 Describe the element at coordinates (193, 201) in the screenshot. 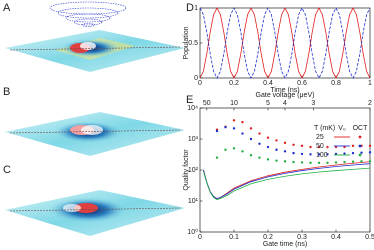

I see `y-tick-label: 10¹` at that location.